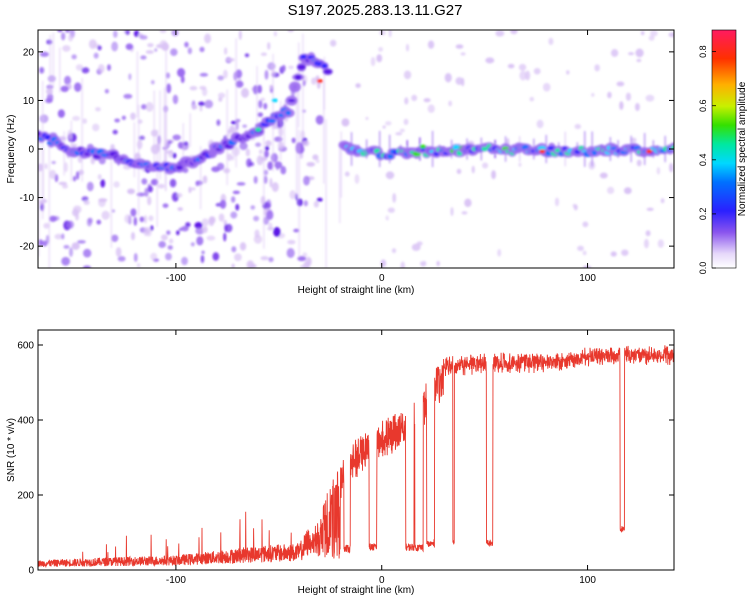  What do you see at coordinates (176, 278) in the screenshot?
I see `top-x-tick-label: -100` at bounding box center [176, 278].